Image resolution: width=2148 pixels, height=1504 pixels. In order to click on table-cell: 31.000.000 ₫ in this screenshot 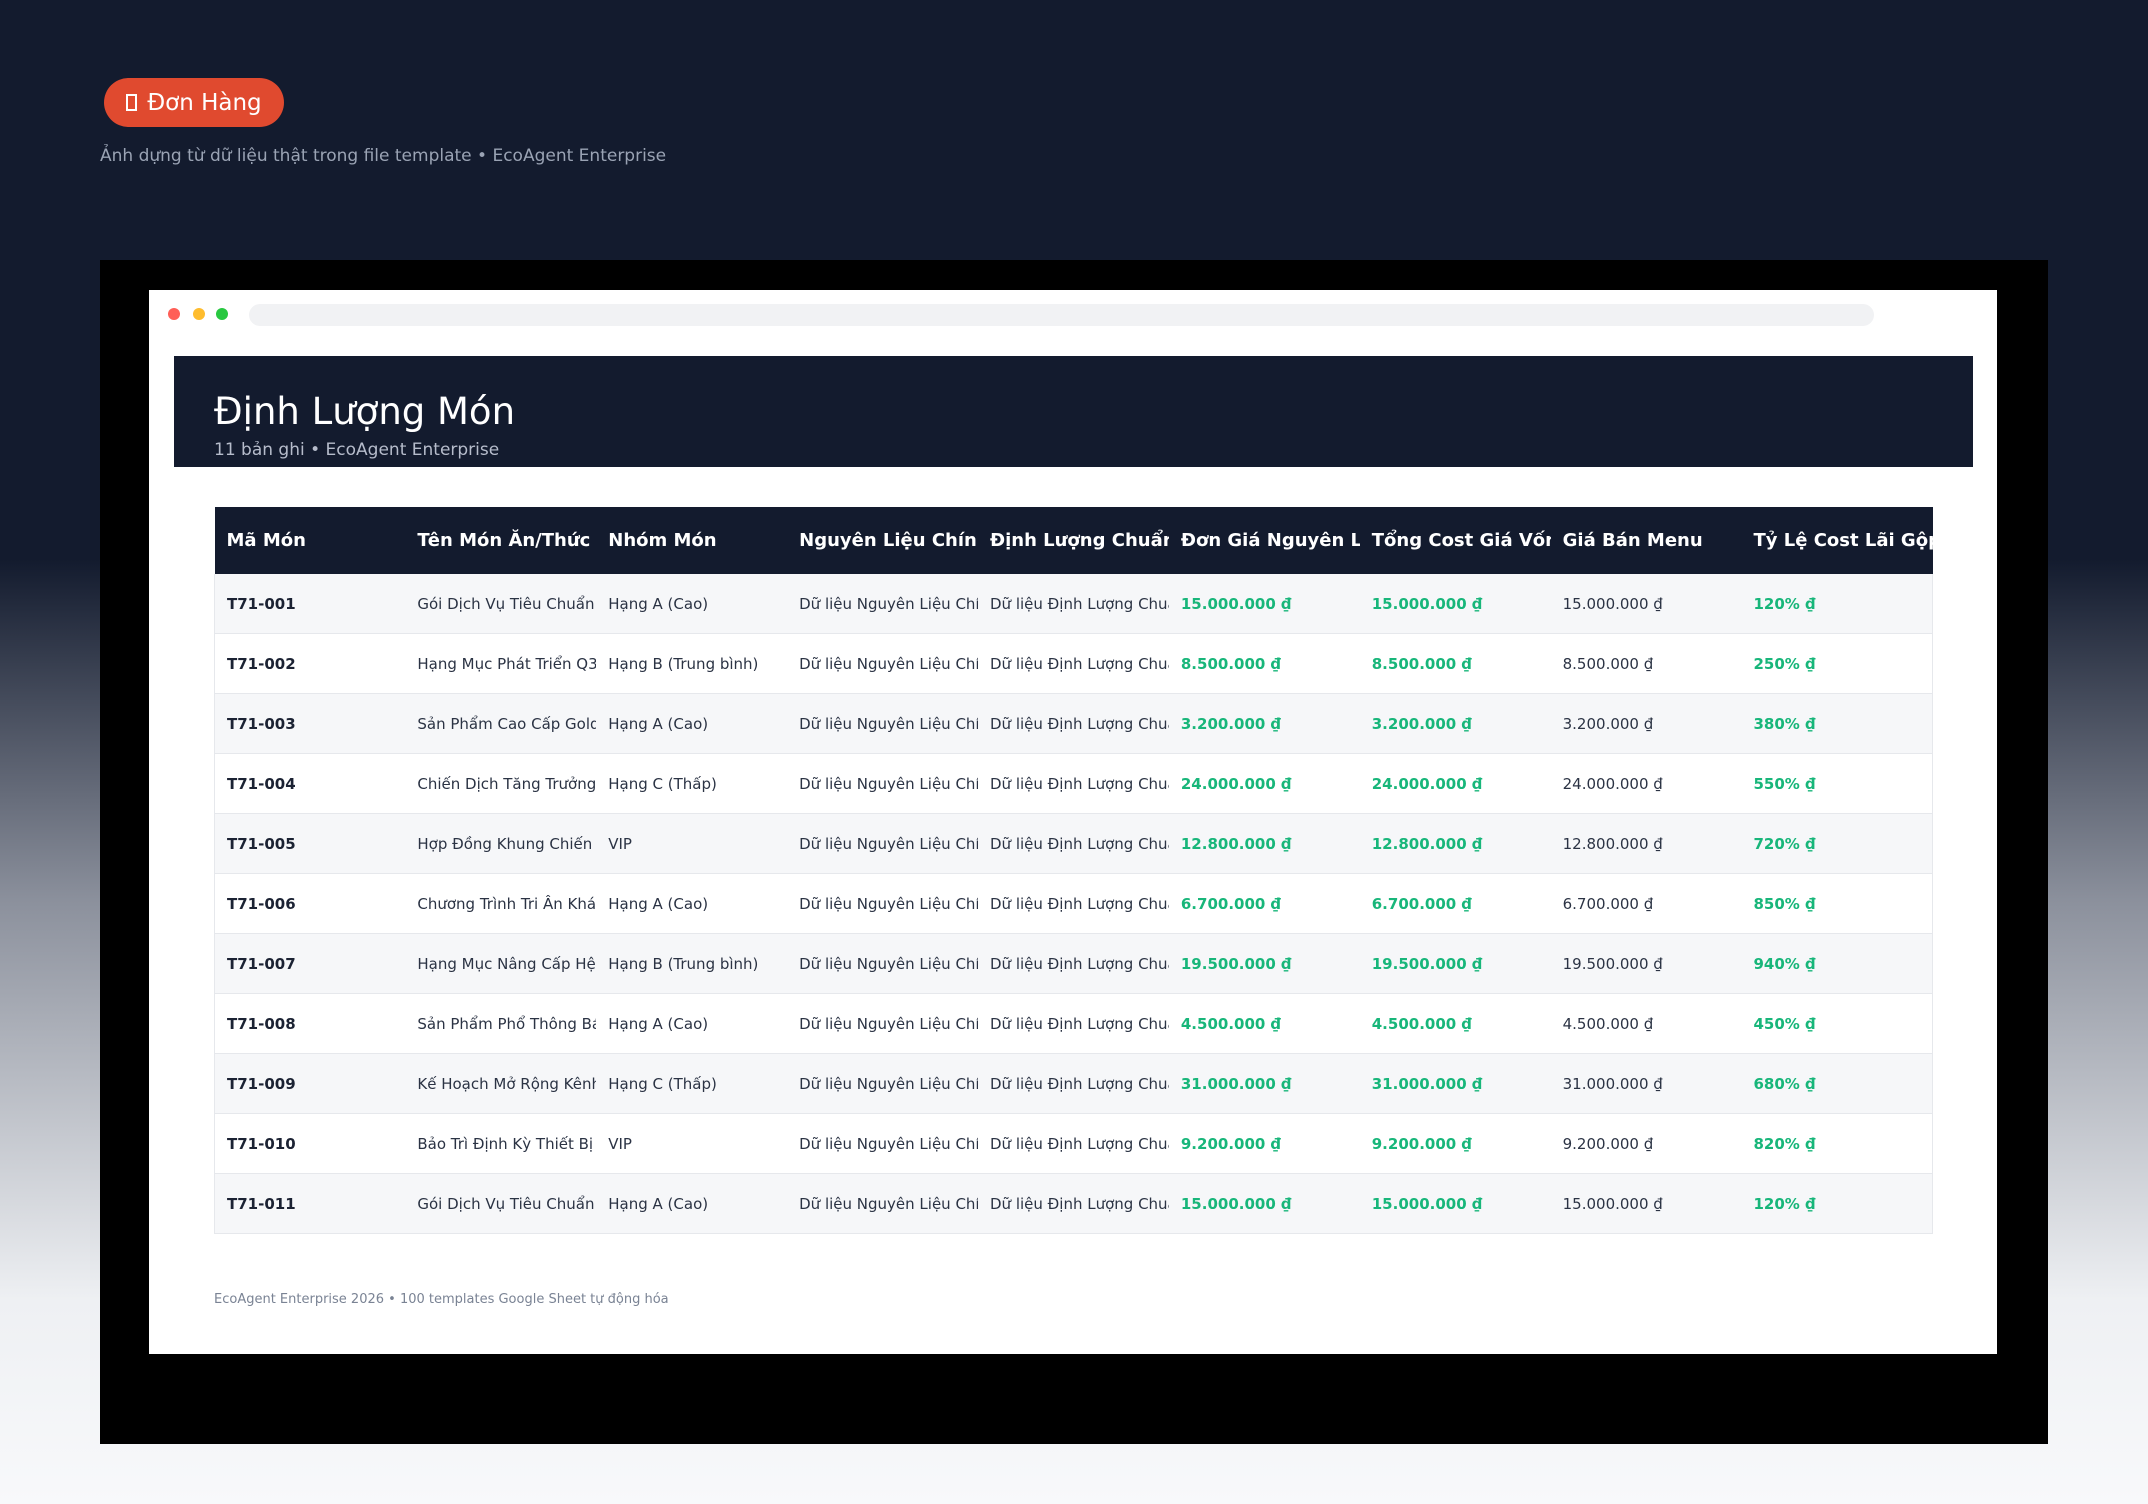, I will do `click(1455, 1083)`.